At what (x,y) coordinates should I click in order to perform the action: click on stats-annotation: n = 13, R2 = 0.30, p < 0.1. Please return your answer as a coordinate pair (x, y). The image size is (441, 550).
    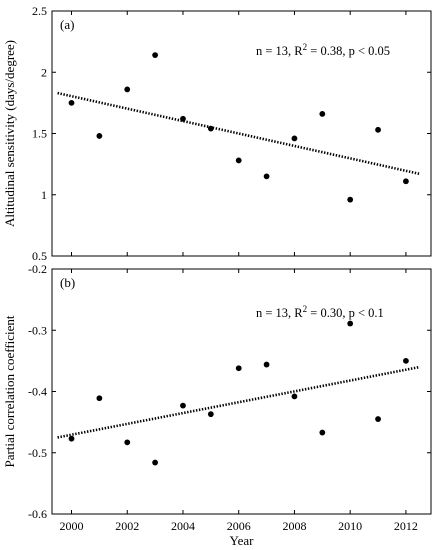
    Looking at the image, I should click on (320, 312).